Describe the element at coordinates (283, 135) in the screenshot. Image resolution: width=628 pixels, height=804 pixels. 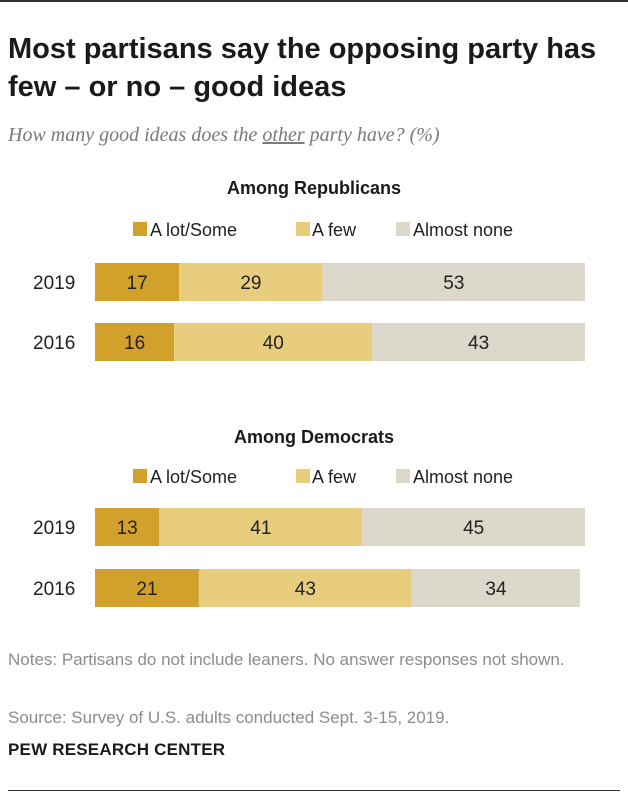
I see `subtitle-emphasis: other` at that location.